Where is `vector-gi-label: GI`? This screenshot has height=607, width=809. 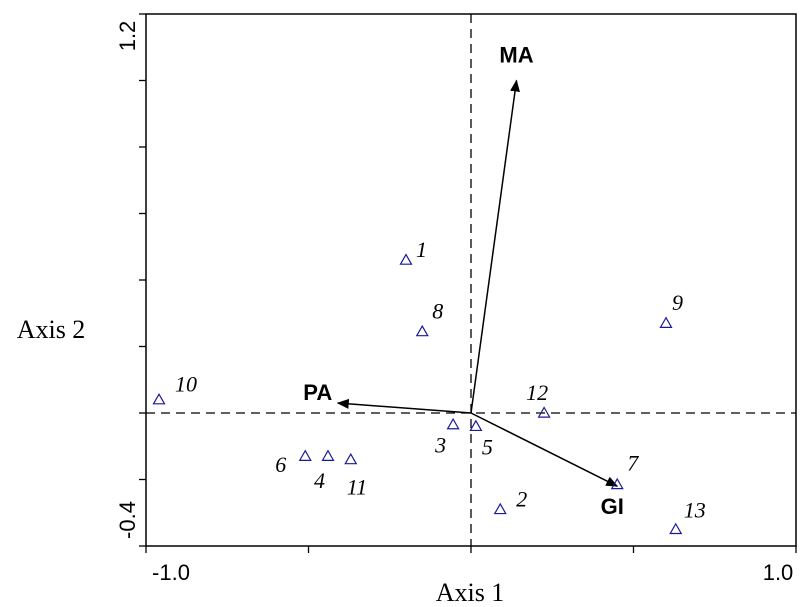
vector-gi-label: GI is located at coordinates (612, 506).